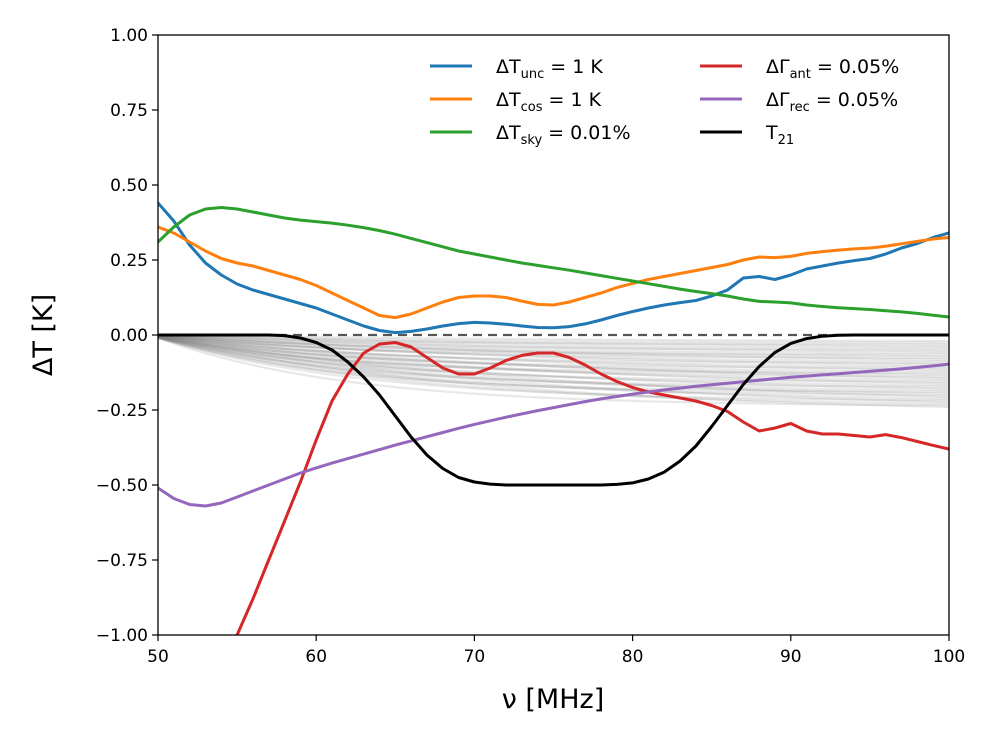  I want to click on x-tick-label: 80, so click(633, 657).